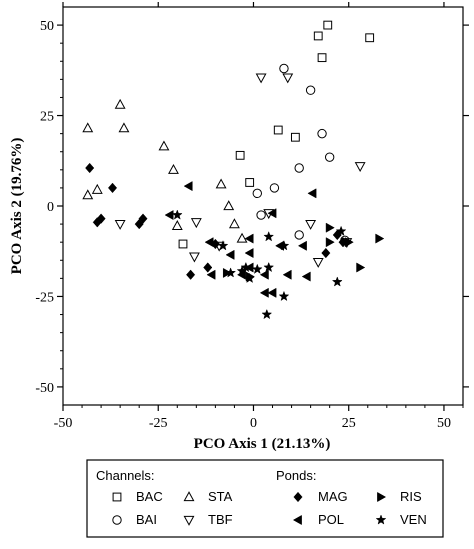  Describe the element at coordinates (297, 520) in the screenshot. I see `legend-marker-pol` at that location.